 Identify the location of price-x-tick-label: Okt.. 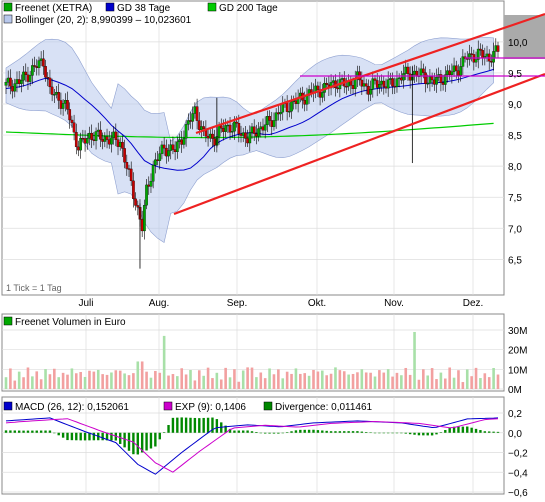
(317, 303).